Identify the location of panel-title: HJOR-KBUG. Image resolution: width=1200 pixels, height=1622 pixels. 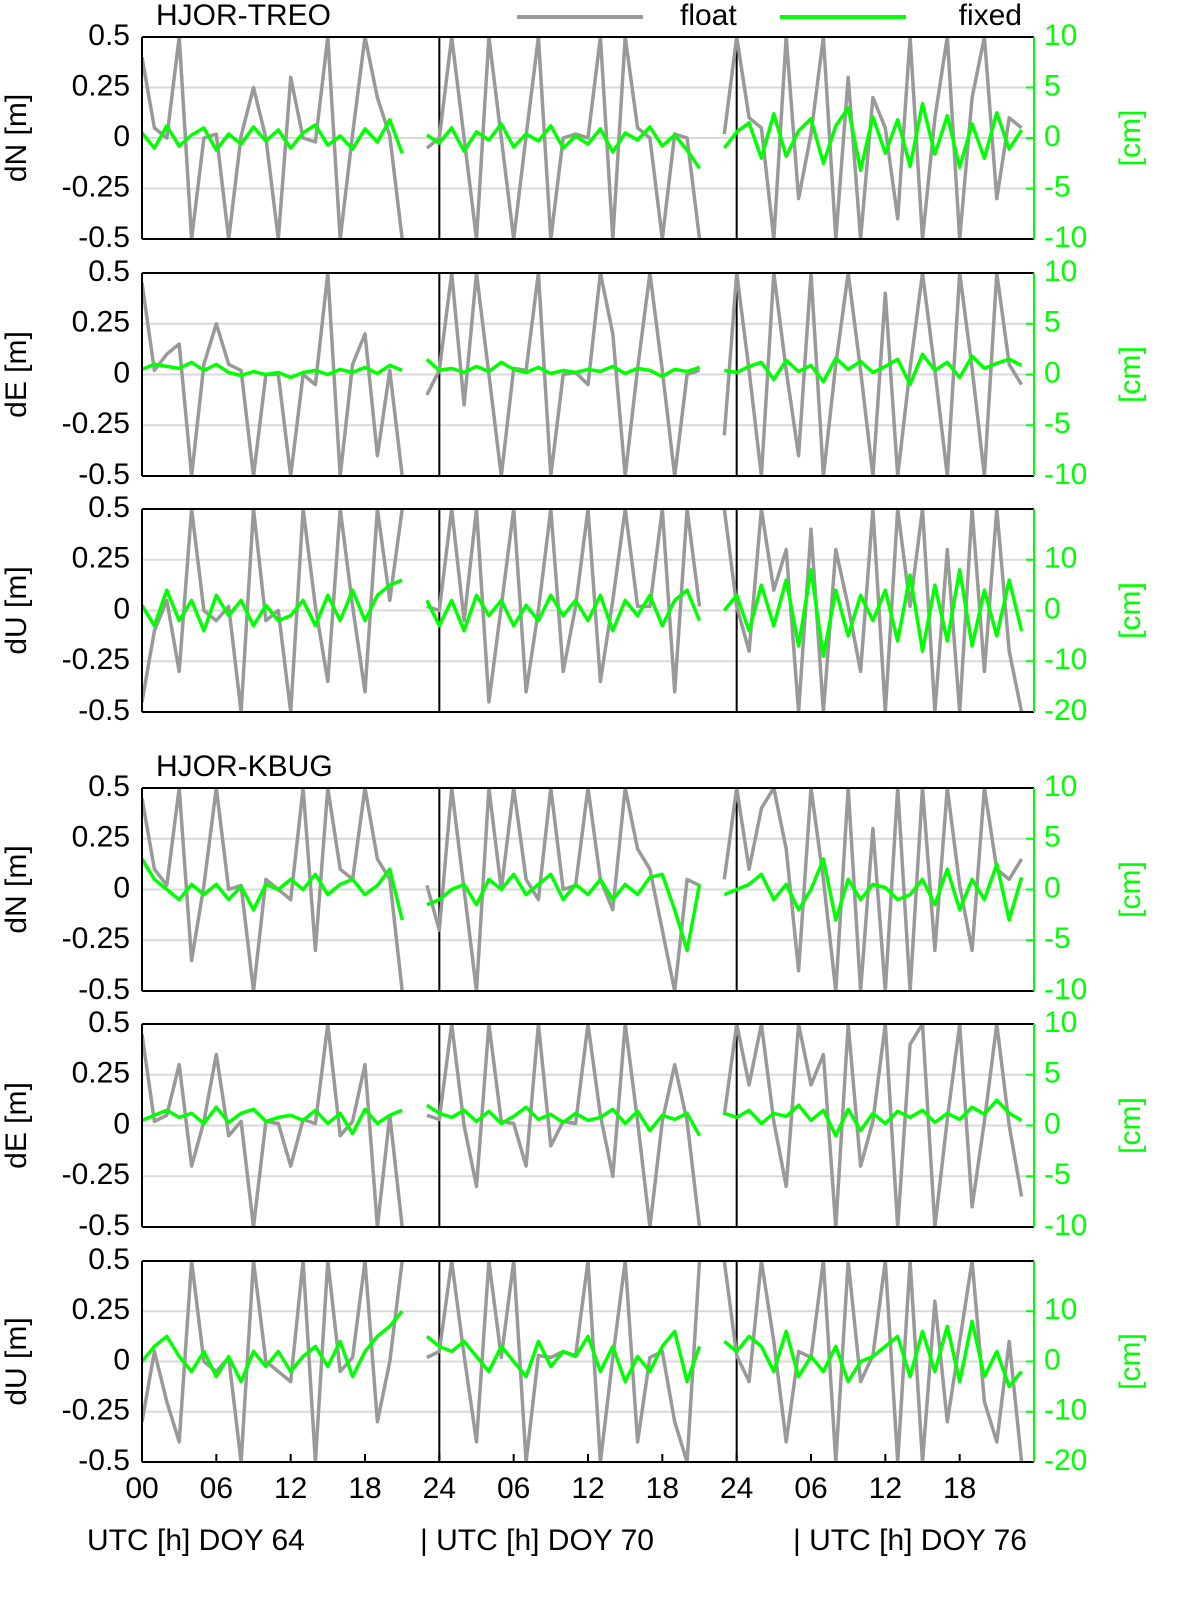
(244, 766).